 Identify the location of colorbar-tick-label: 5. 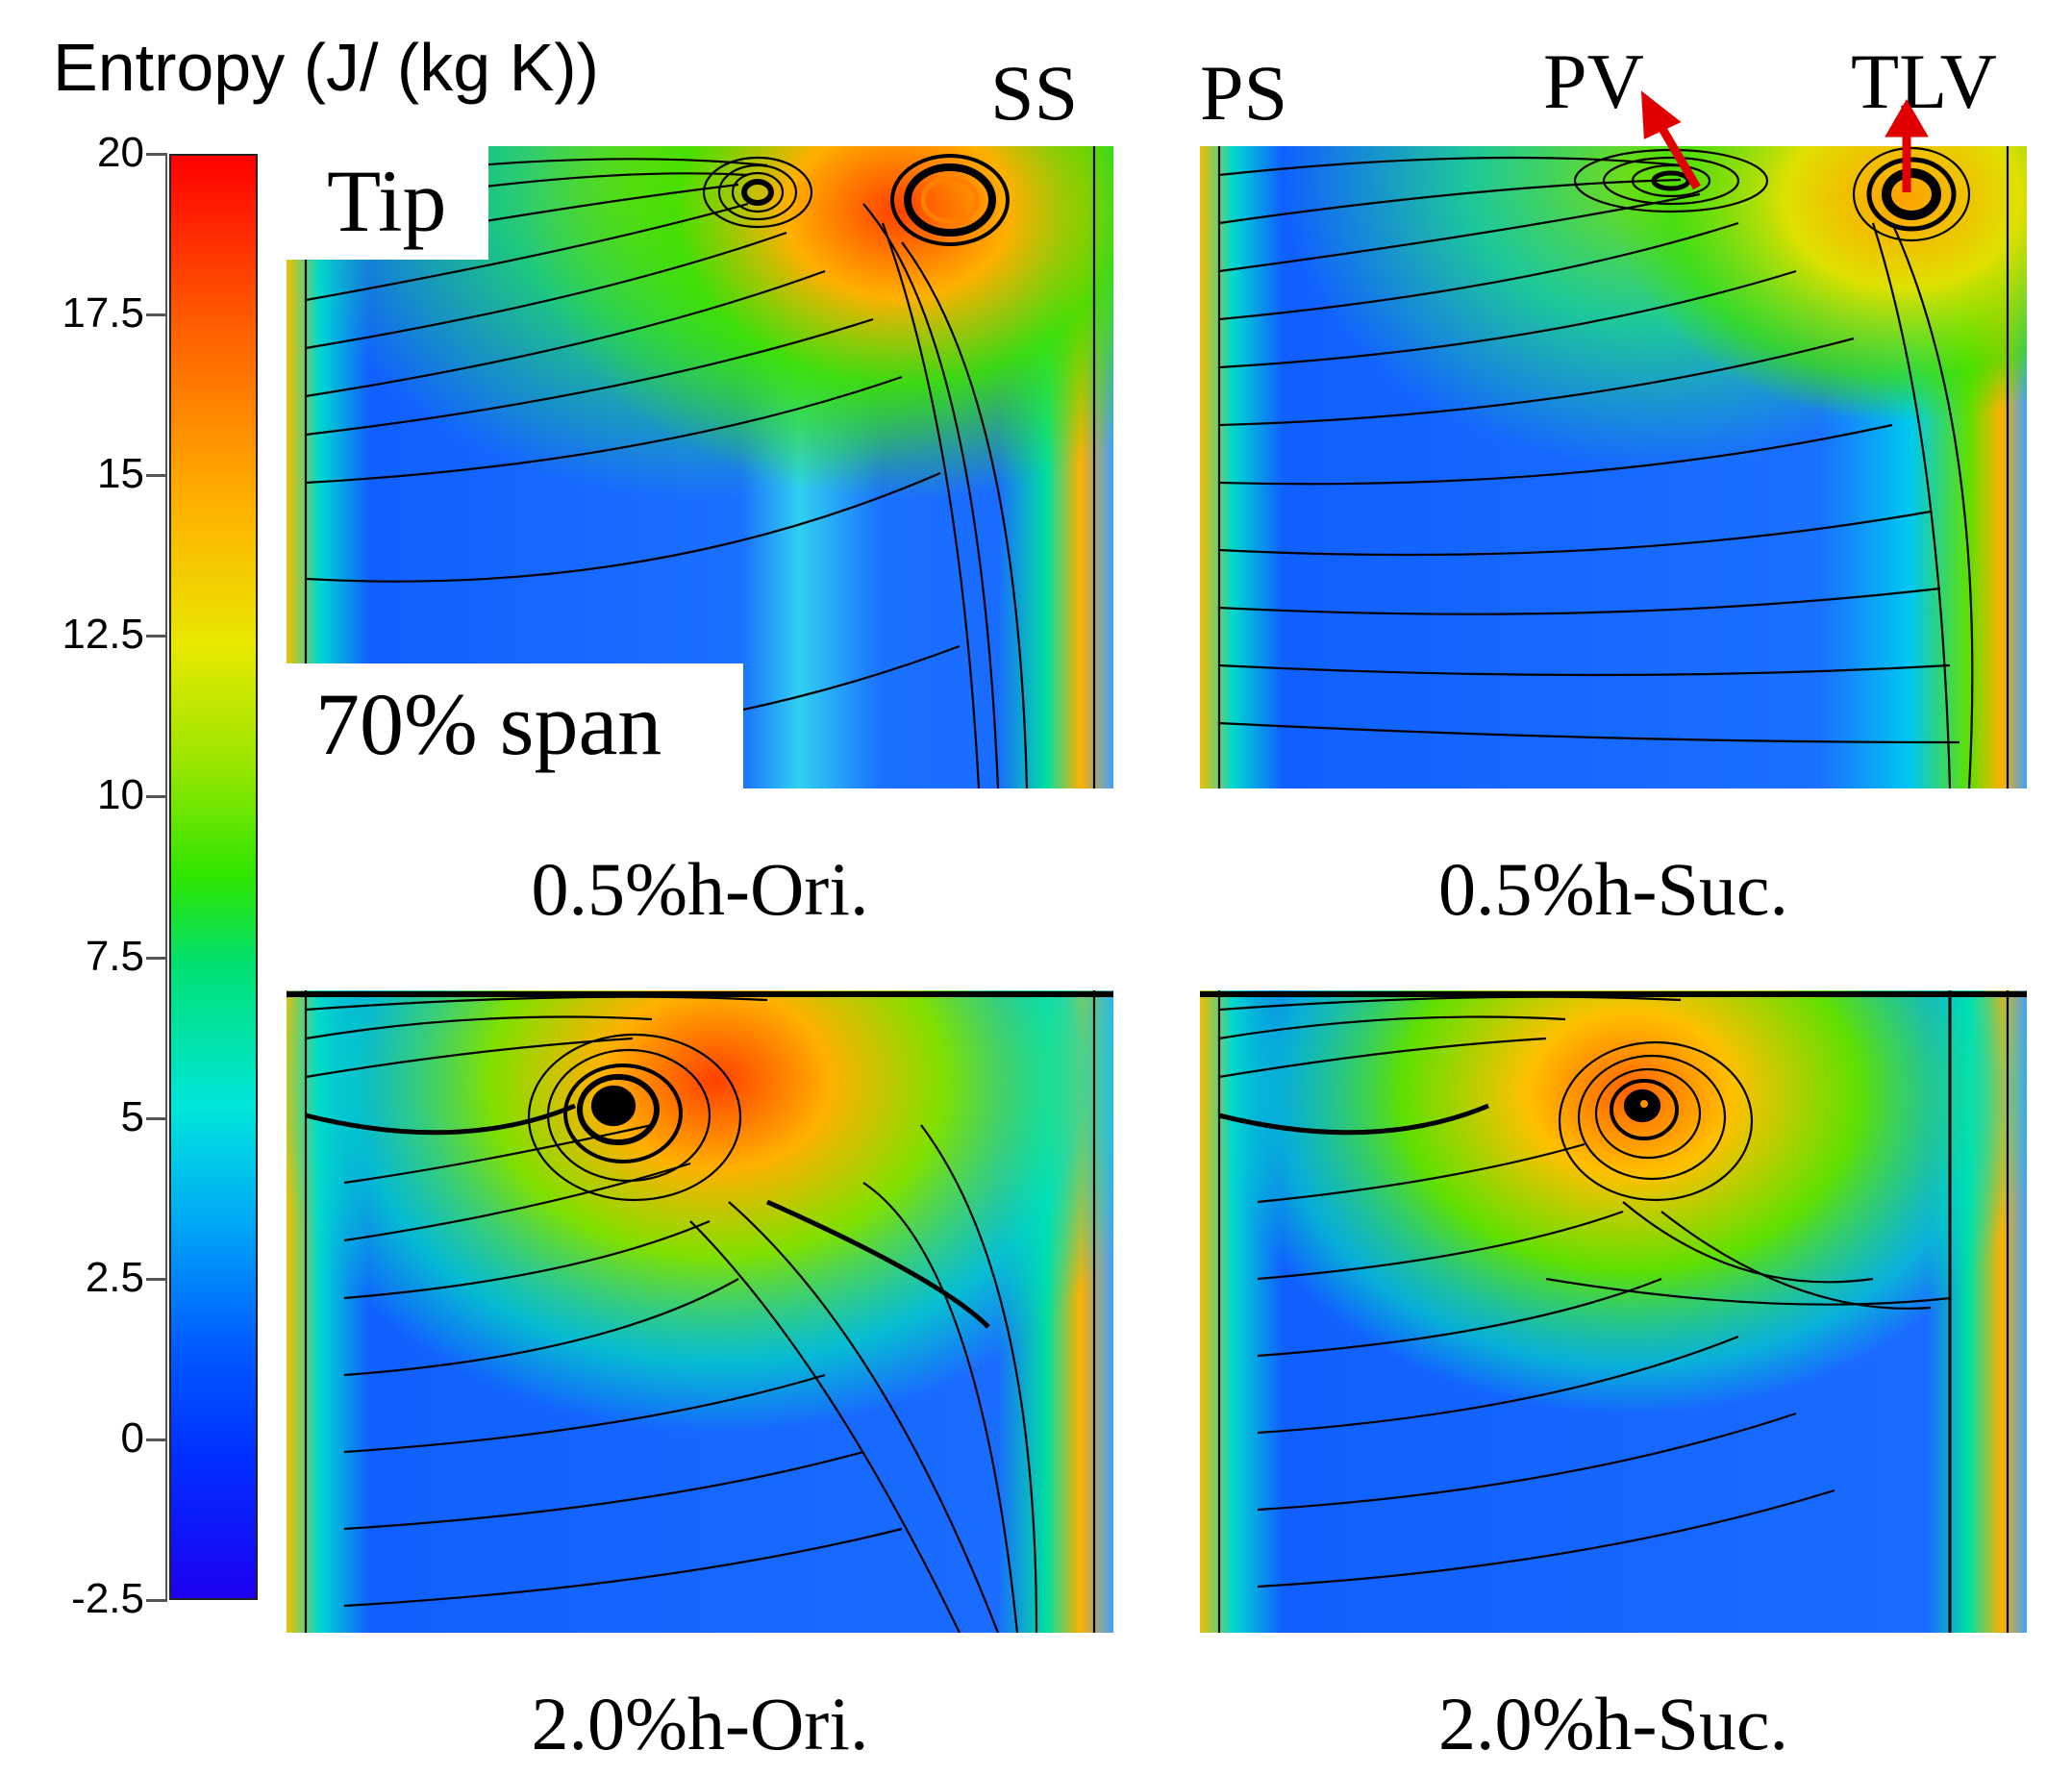
(132, 1116).